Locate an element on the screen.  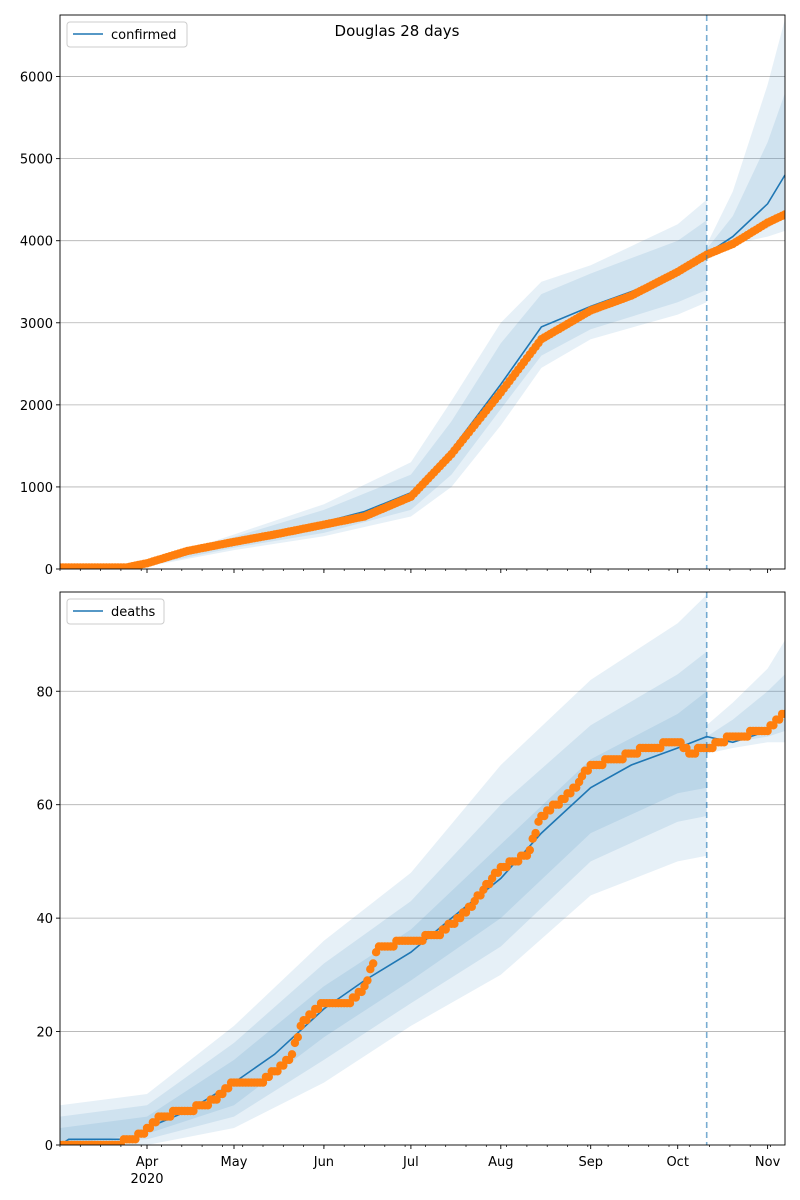
x-tick-sublabel: 2020 is located at coordinates (146, 1179).